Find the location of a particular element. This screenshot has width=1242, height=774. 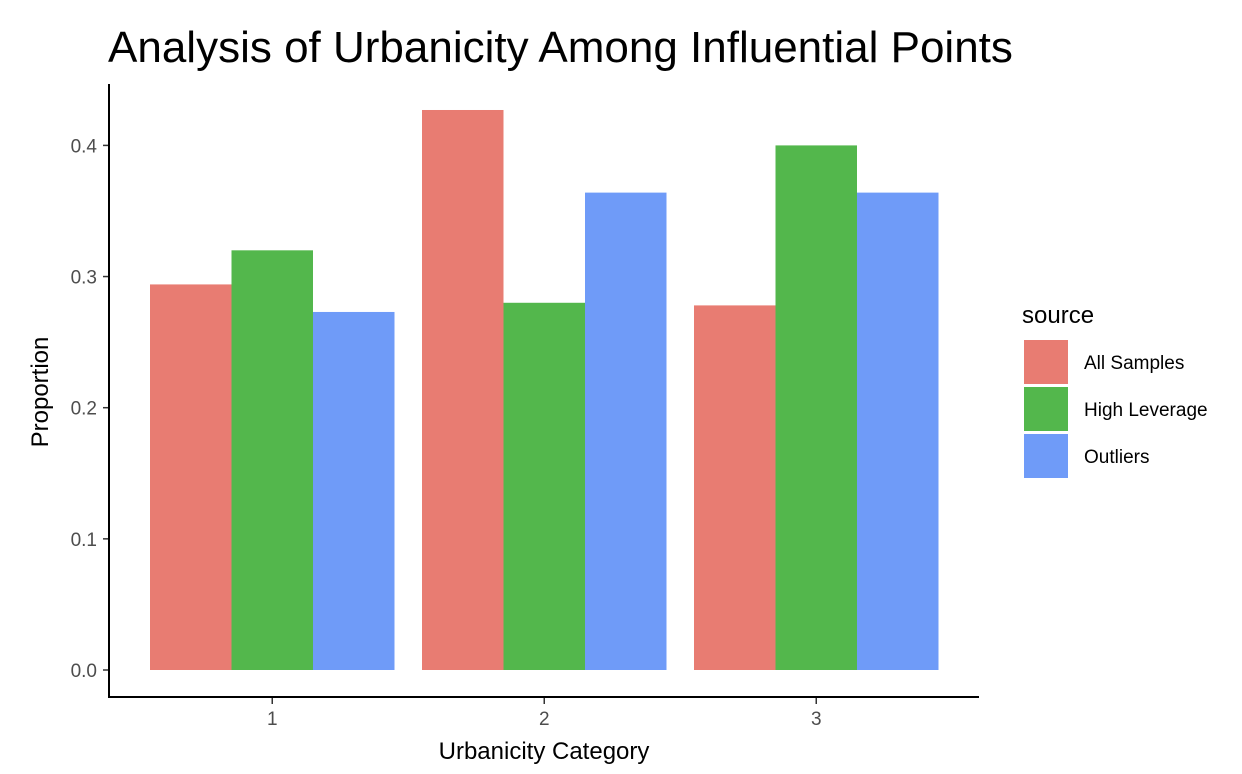

y-tick-label: 0.0 is located at coordinates (84, 671).